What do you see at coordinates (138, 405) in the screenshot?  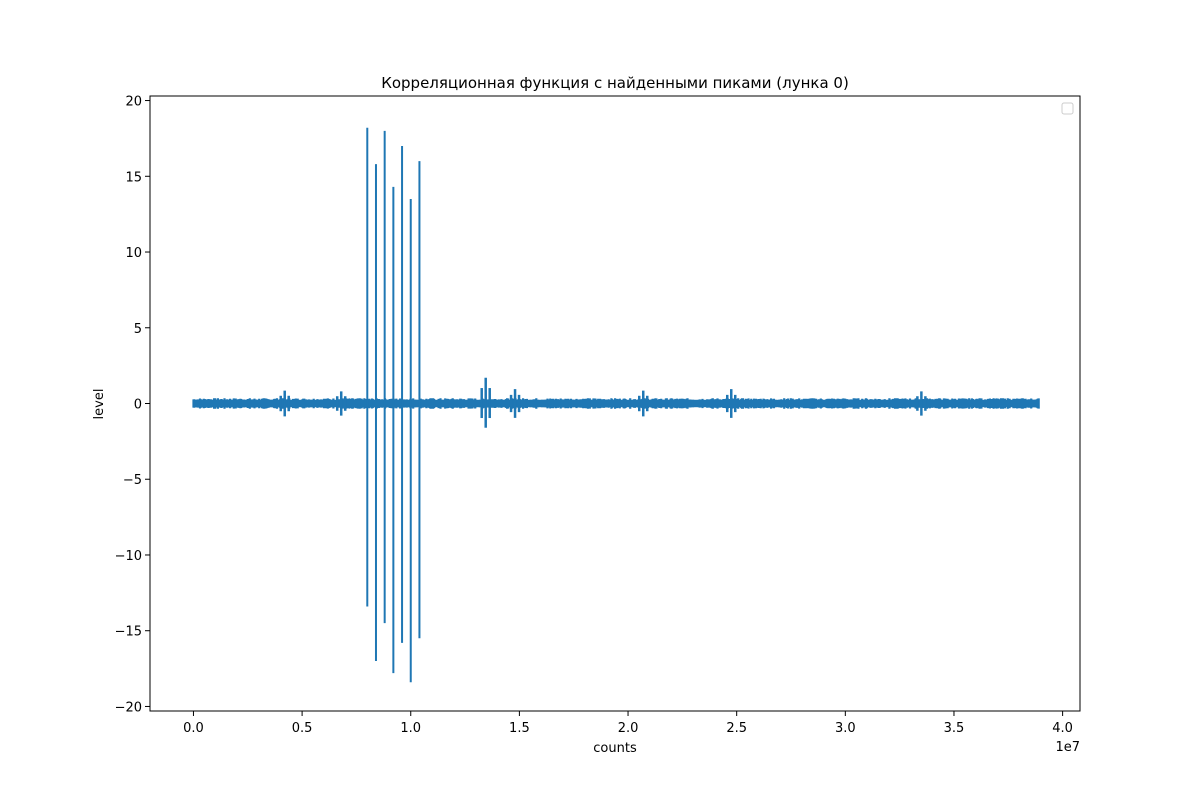 I see `y-tick-label: 0` at bounding box center [138, 405].